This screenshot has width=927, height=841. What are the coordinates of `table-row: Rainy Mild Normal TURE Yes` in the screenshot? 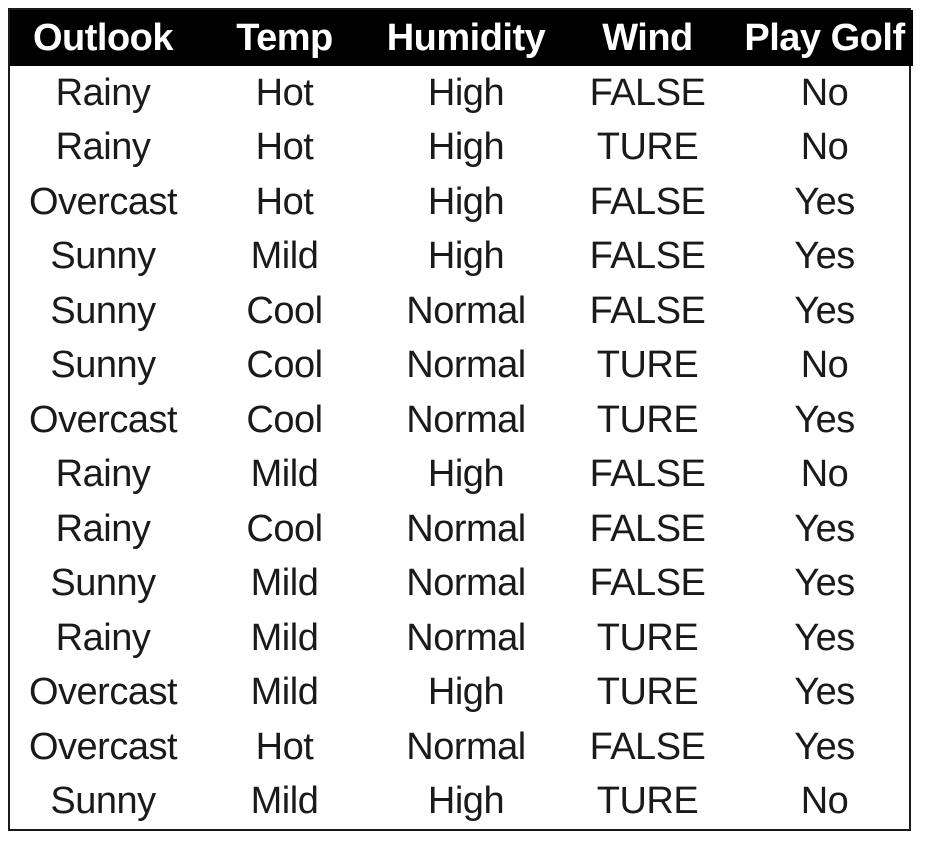 It's located at (461, 638).